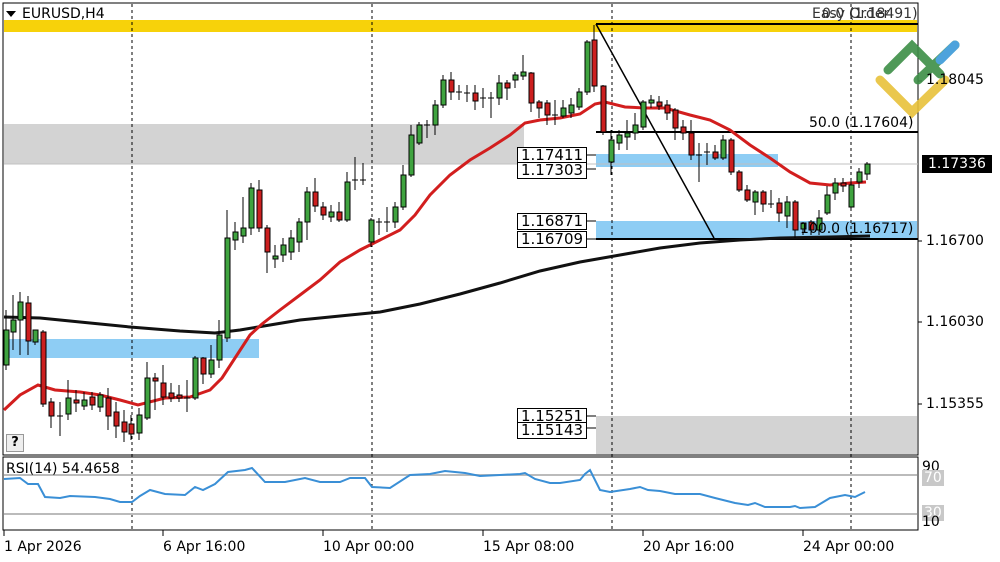 This screenshot has width=1000, height=562. What do you see at coordinates (15, 443) in the screenshot?
I see `help-button: ?` at bounding box center [15, 443].